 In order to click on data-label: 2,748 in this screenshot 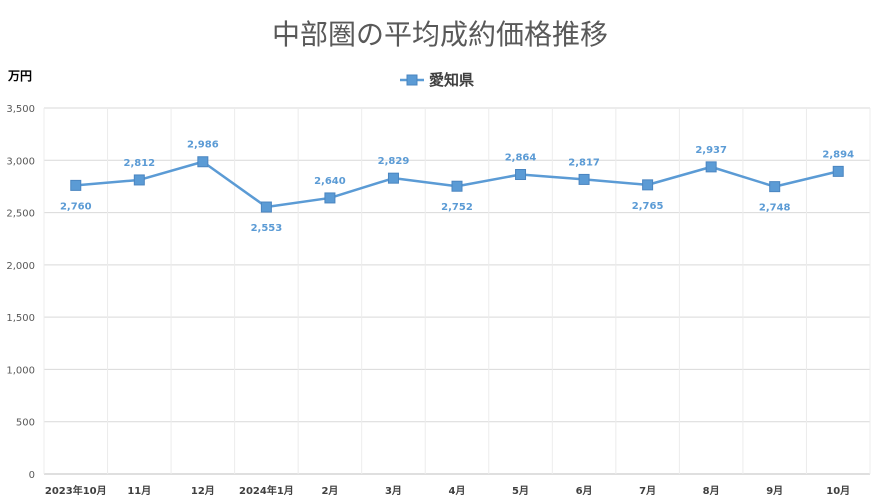, I will do `click(775, 208)`.